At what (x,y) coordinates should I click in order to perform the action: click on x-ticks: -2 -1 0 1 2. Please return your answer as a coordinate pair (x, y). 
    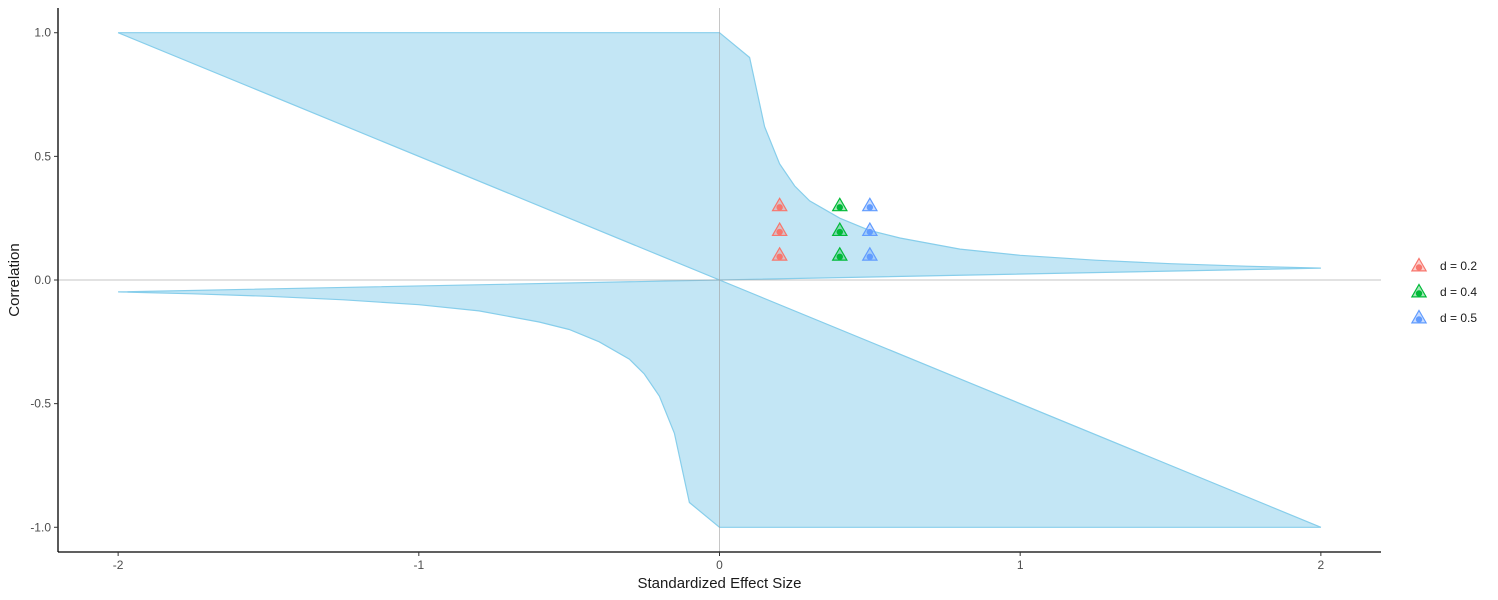
    Looking at the image, I should click on (719, 562).